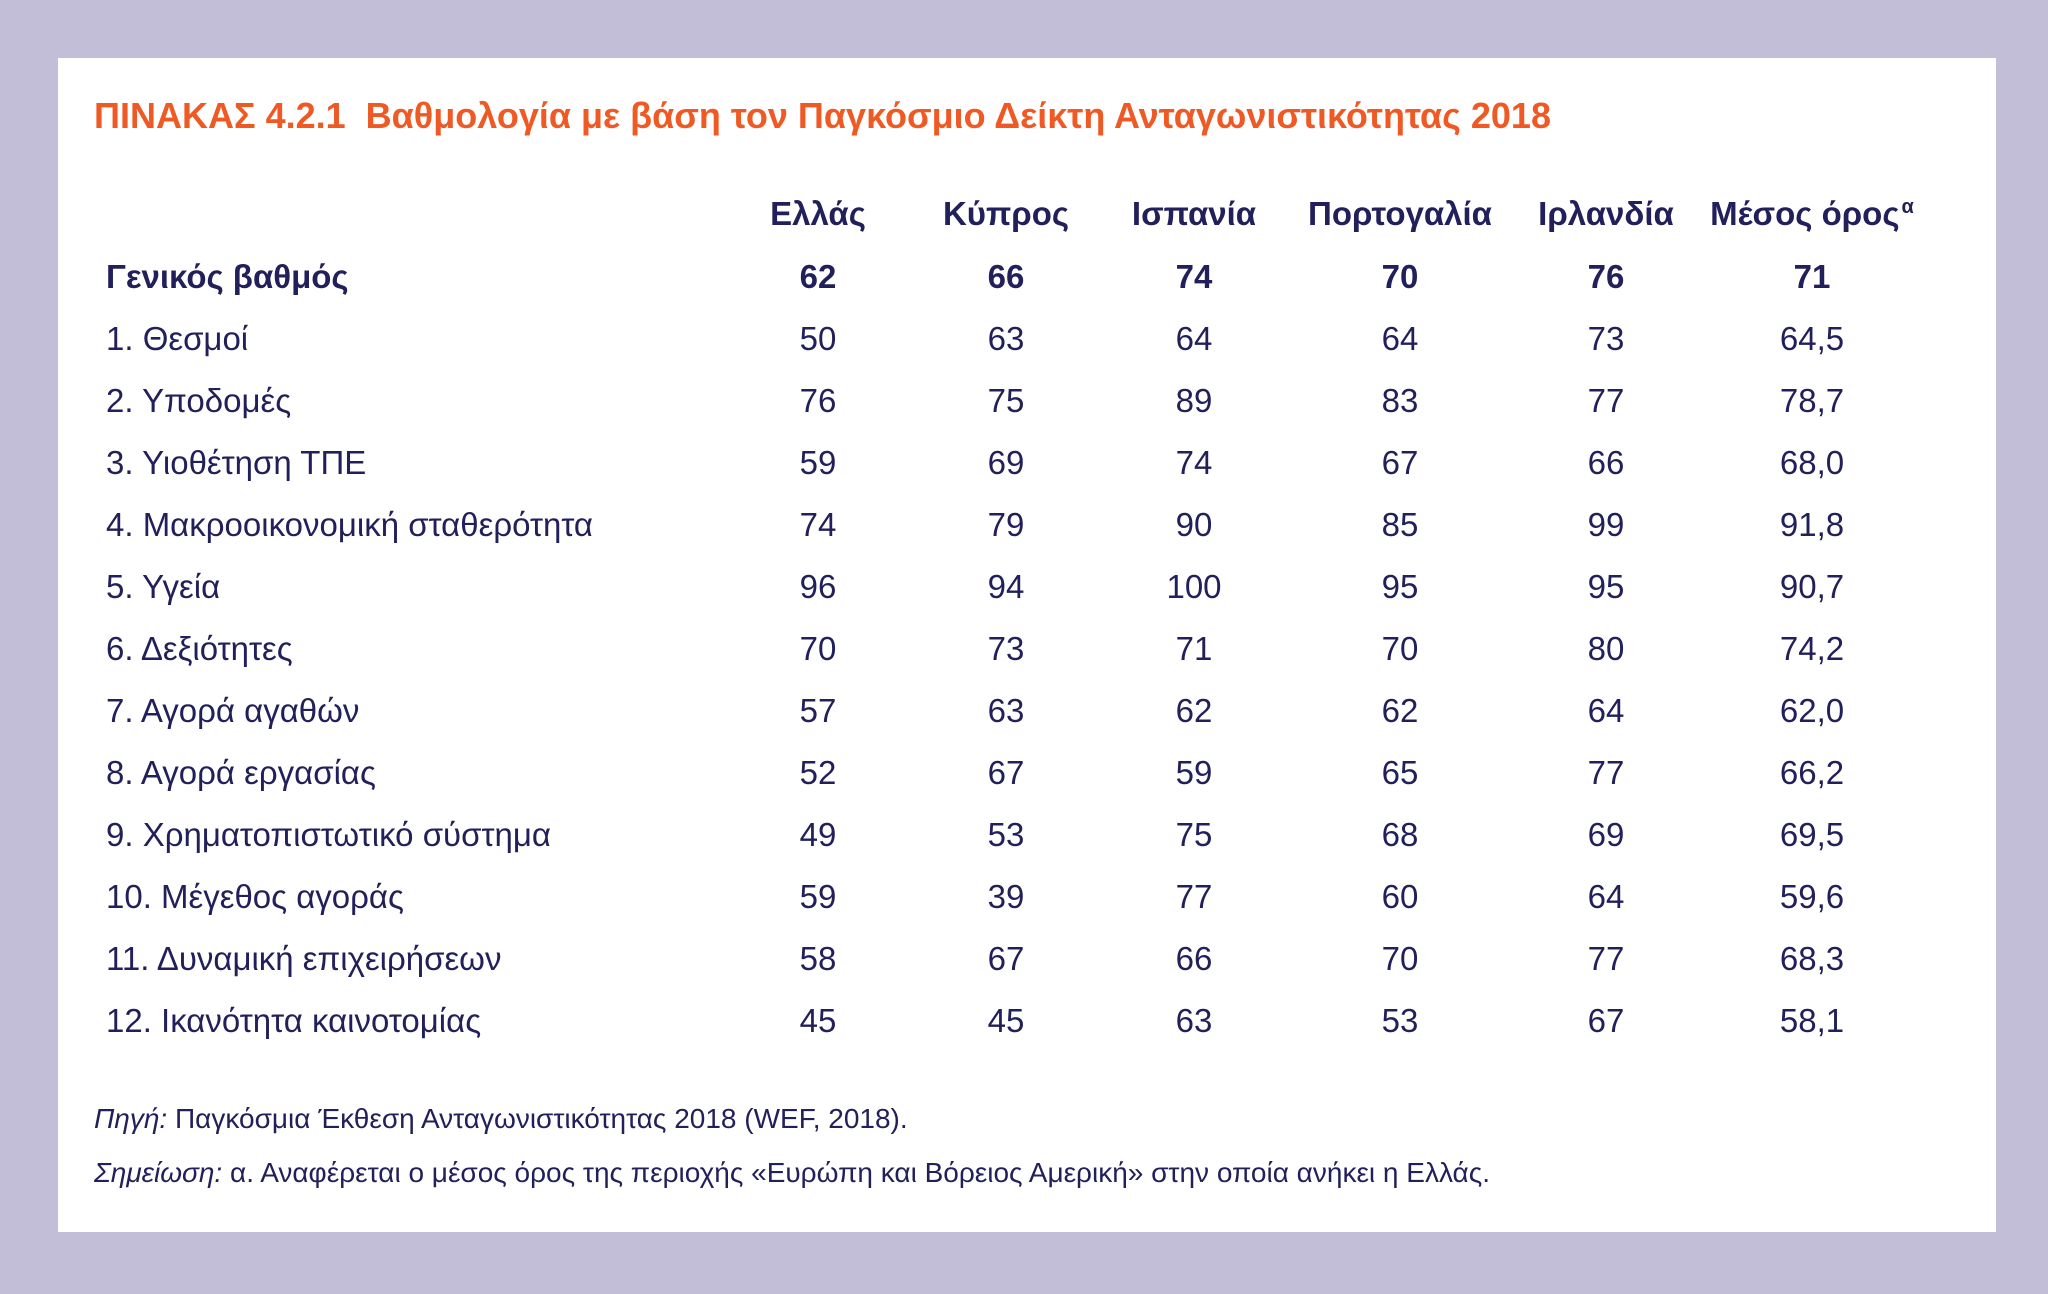 The image size is (2048, 1294). Describe the element at coordinates (227, 276) in the screenshot. I see `row-label: Γενικός βαθμός` at that location.